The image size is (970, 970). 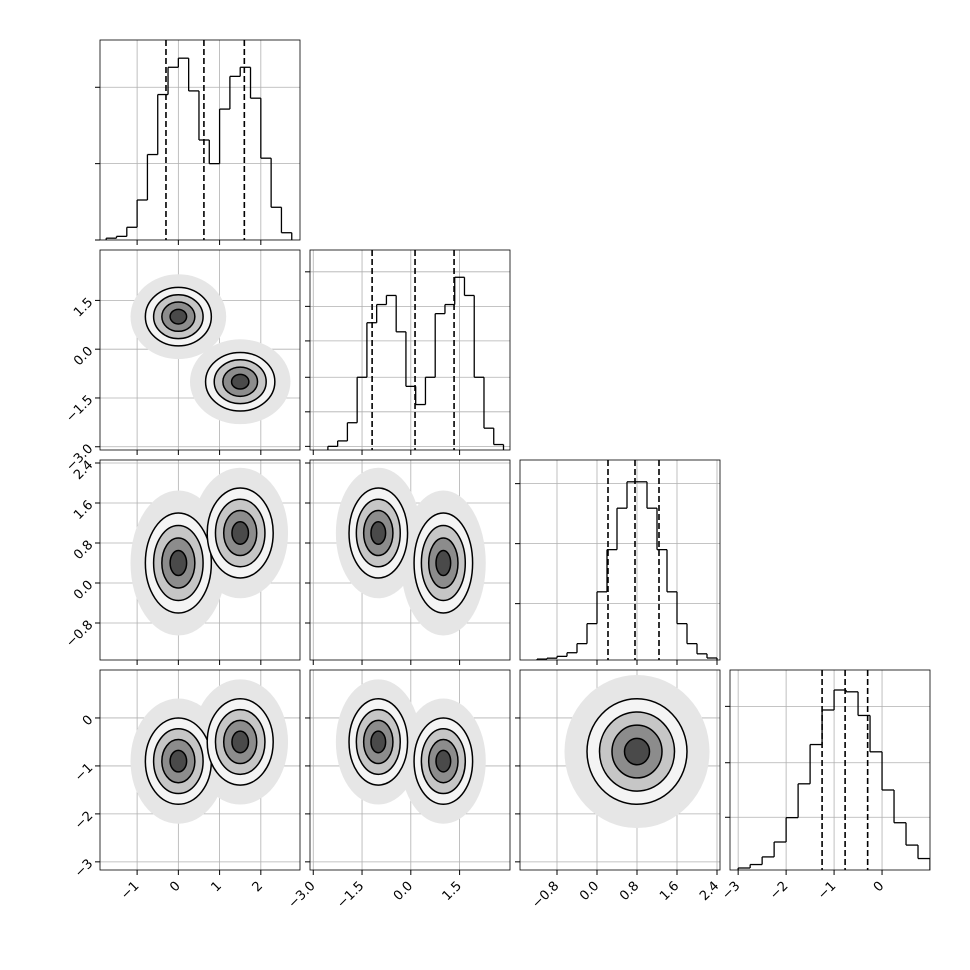 I want to click on y-tick-label: −1.5, so click(x=79, y=409).